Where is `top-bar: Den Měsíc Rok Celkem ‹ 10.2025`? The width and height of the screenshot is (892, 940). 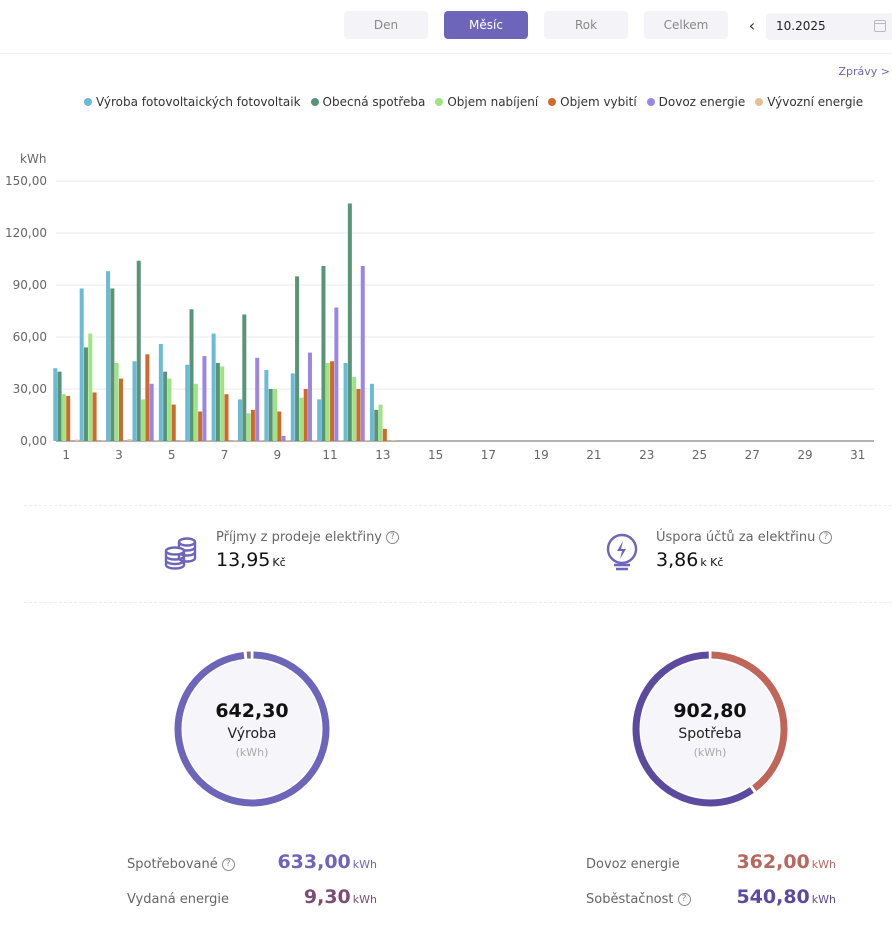 top-bar: Den Měsíc Rok Celkem ‹ 10.2025 is located at coordinates (446, 27).